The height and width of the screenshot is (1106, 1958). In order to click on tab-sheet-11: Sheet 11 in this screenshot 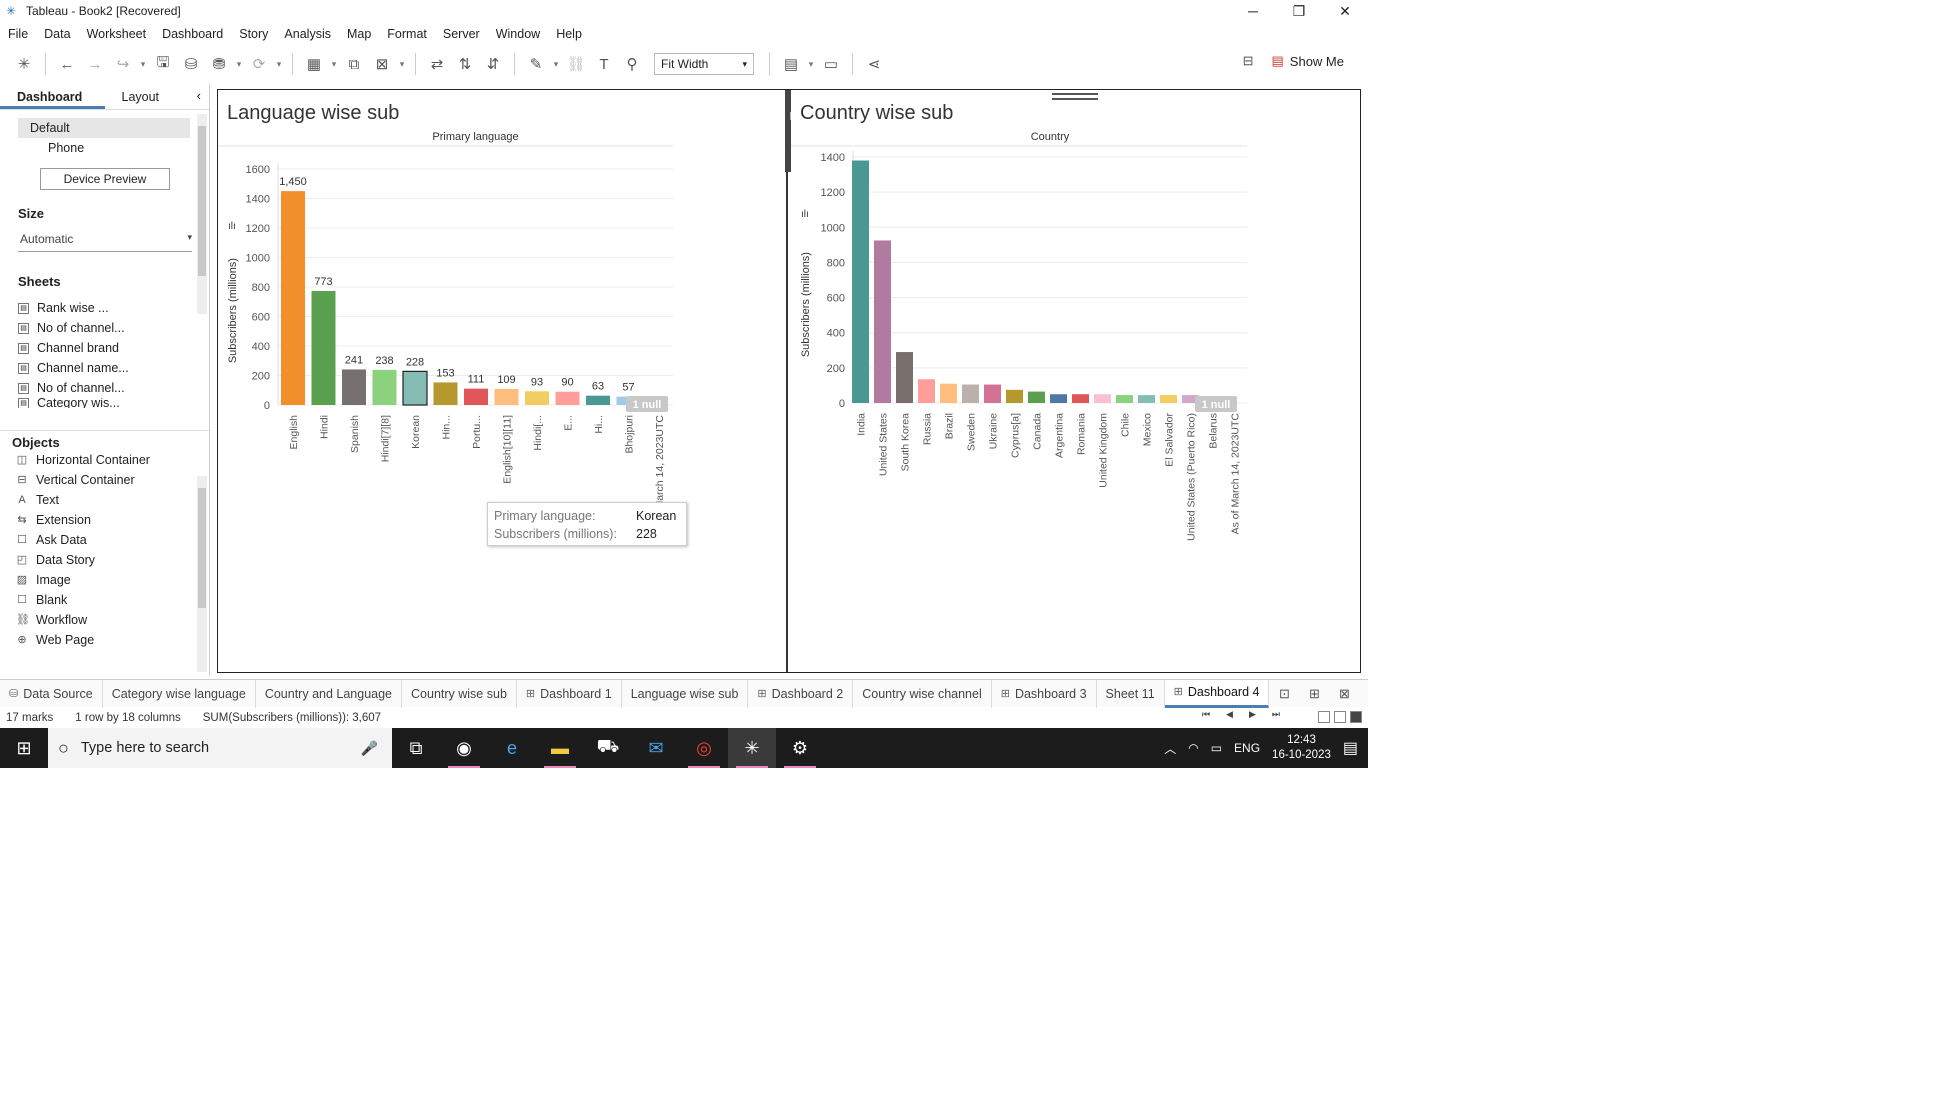, I will do `click(1131, 693)`.